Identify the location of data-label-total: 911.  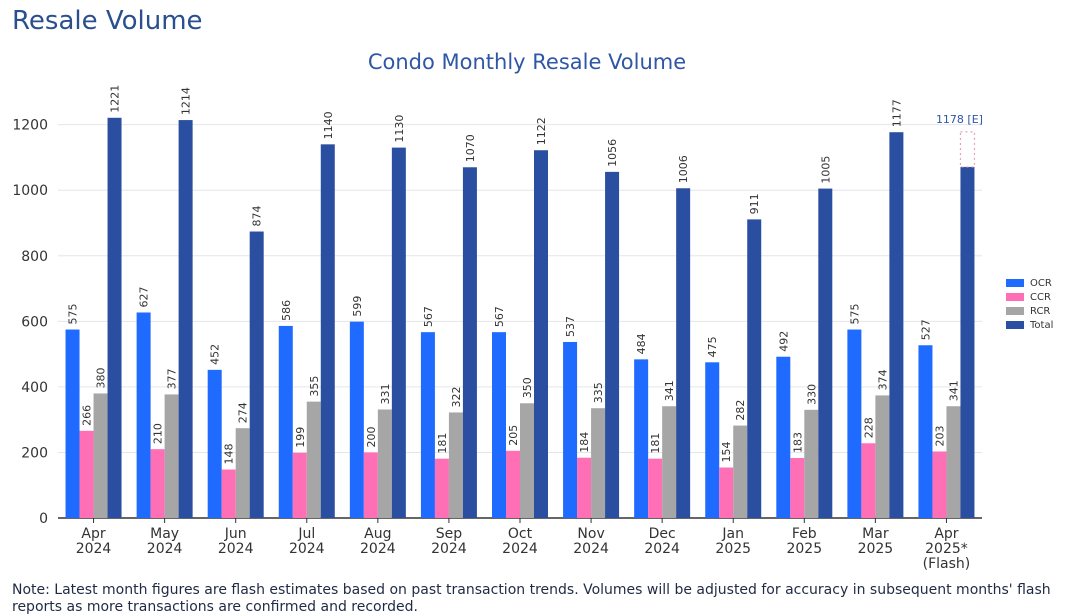
(754, 203).